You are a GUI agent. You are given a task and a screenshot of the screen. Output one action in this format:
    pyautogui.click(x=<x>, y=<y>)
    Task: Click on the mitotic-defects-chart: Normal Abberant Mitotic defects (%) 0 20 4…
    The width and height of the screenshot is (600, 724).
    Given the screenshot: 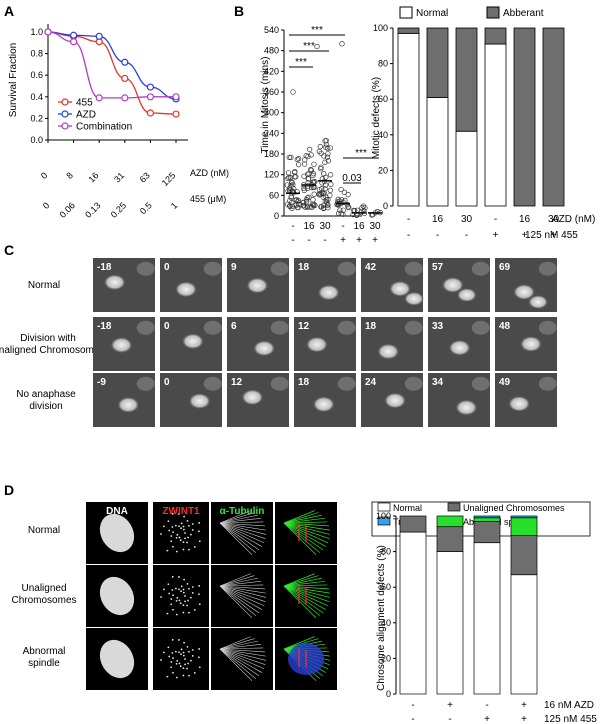 What is the action you would take?
    pyautogui.click(x=483, y=123)
    